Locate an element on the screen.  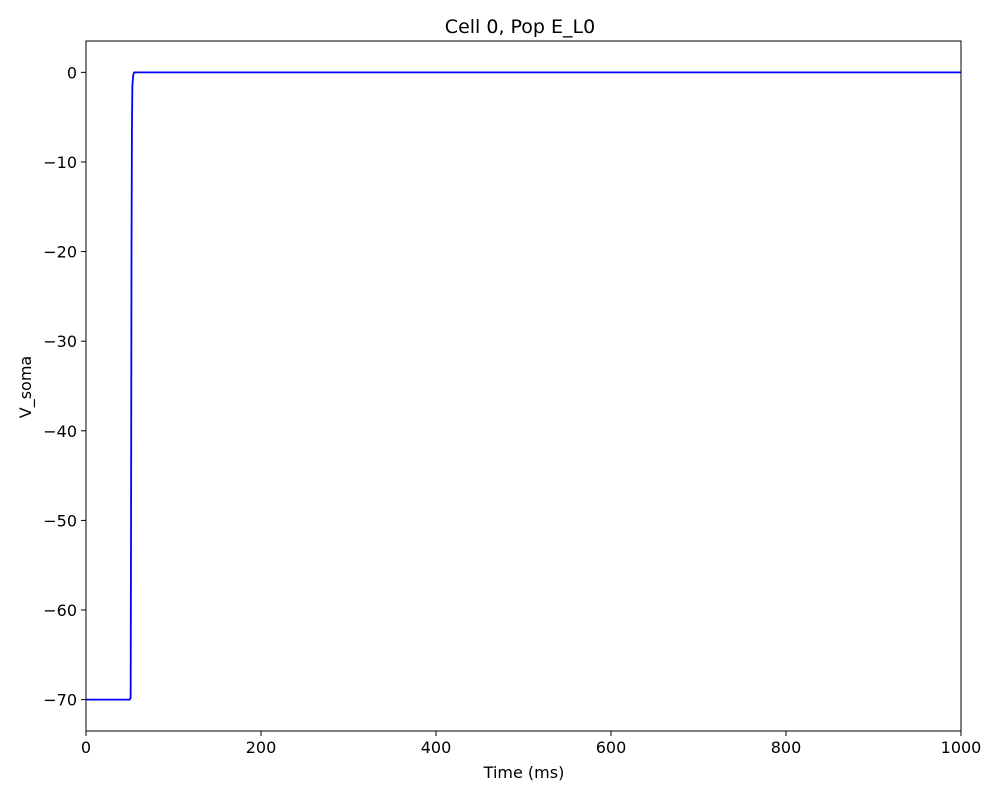
y-tick-label: −50 is located at coordinates (60, 520).